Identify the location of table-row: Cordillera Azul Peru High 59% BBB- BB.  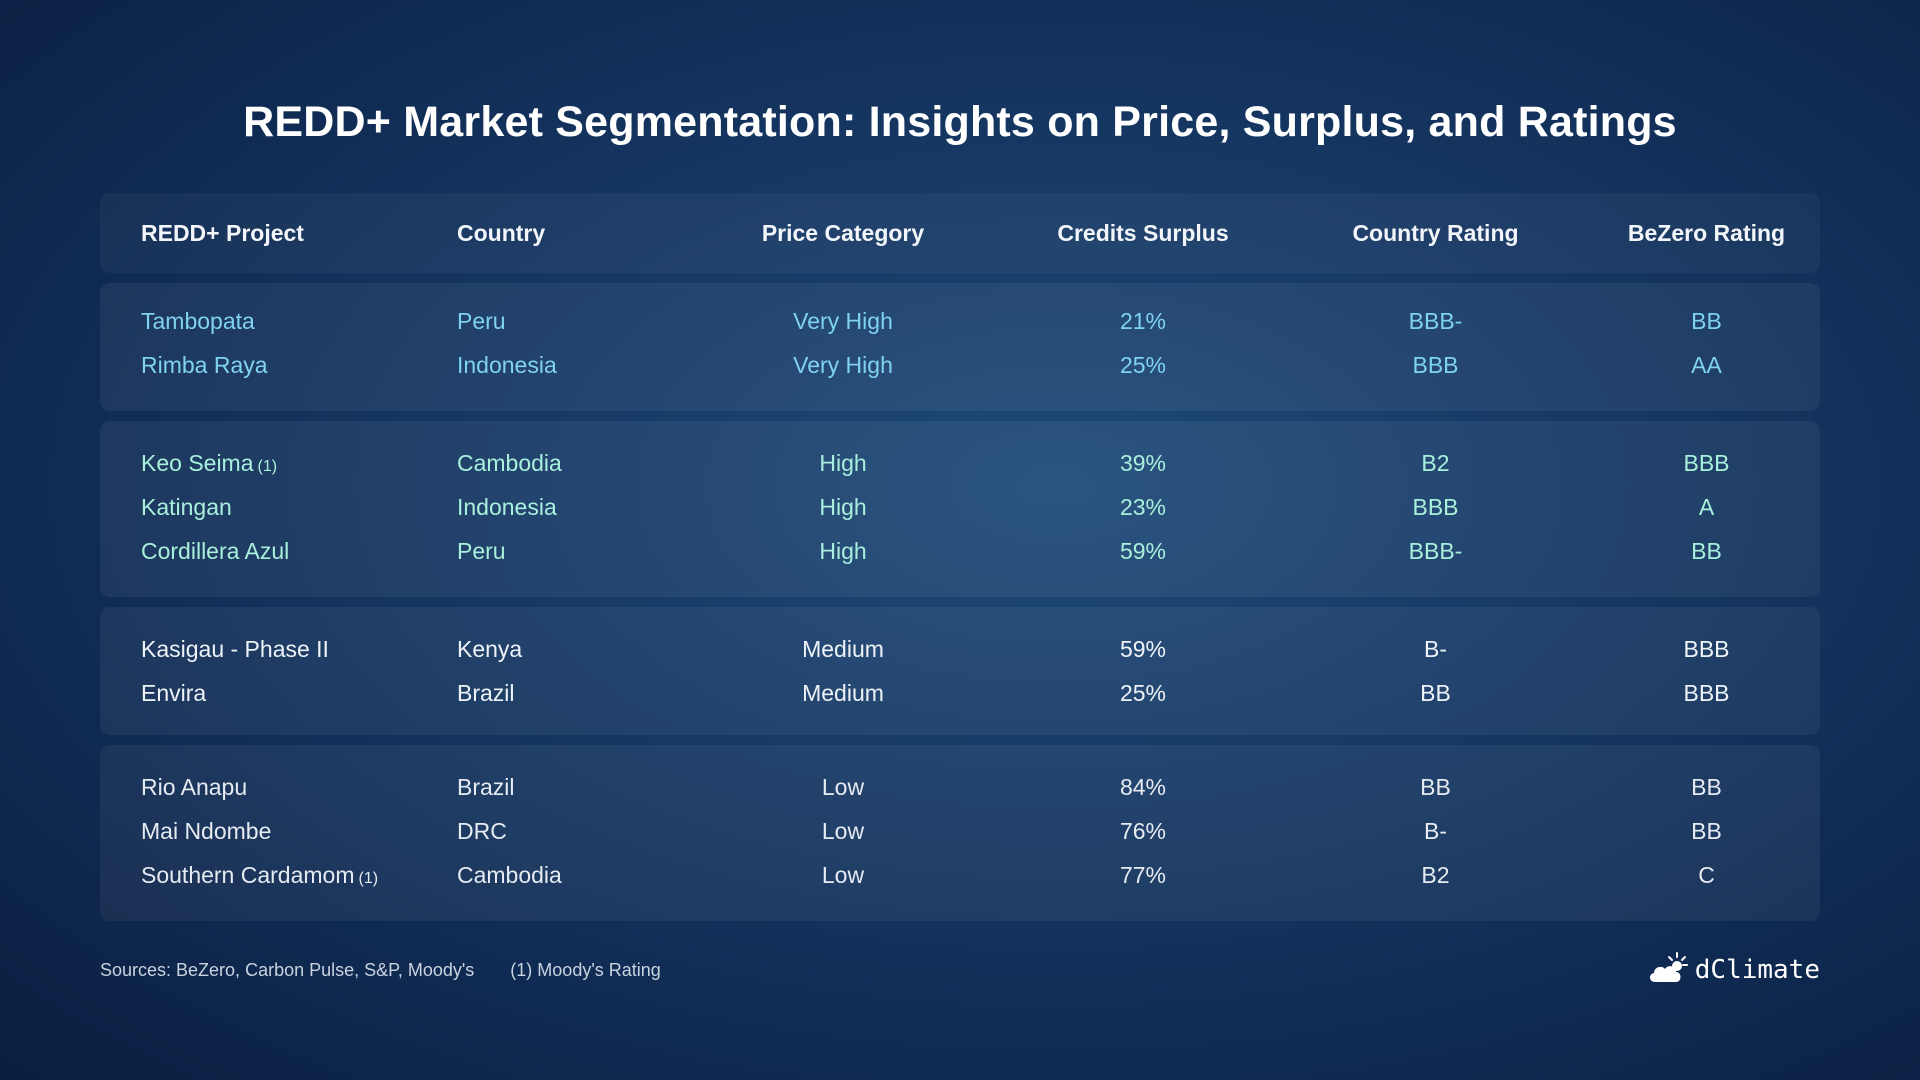
(960, 551).